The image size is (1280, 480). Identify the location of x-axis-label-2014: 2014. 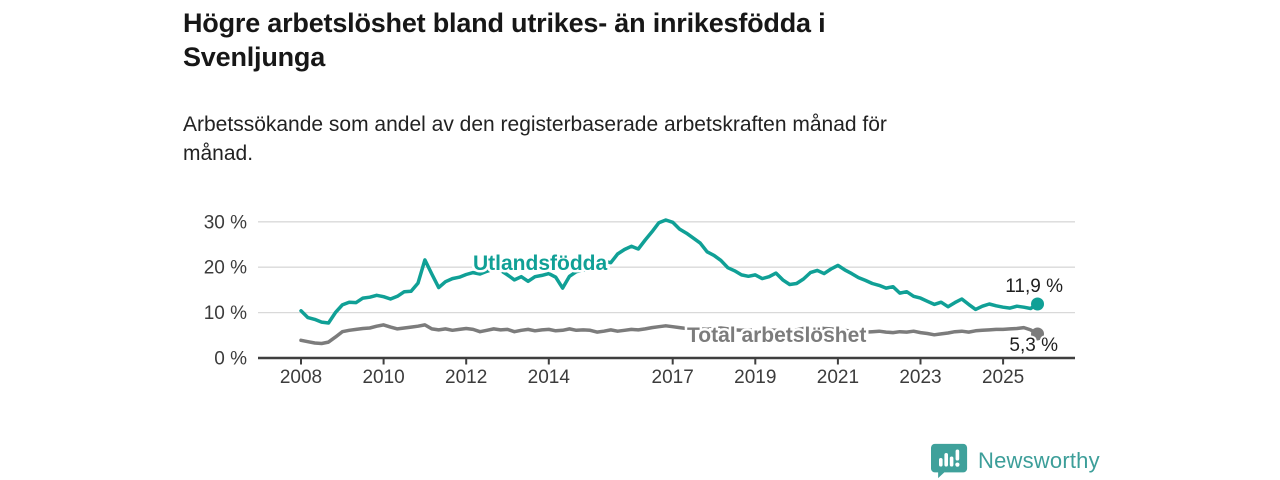
(549, 377).